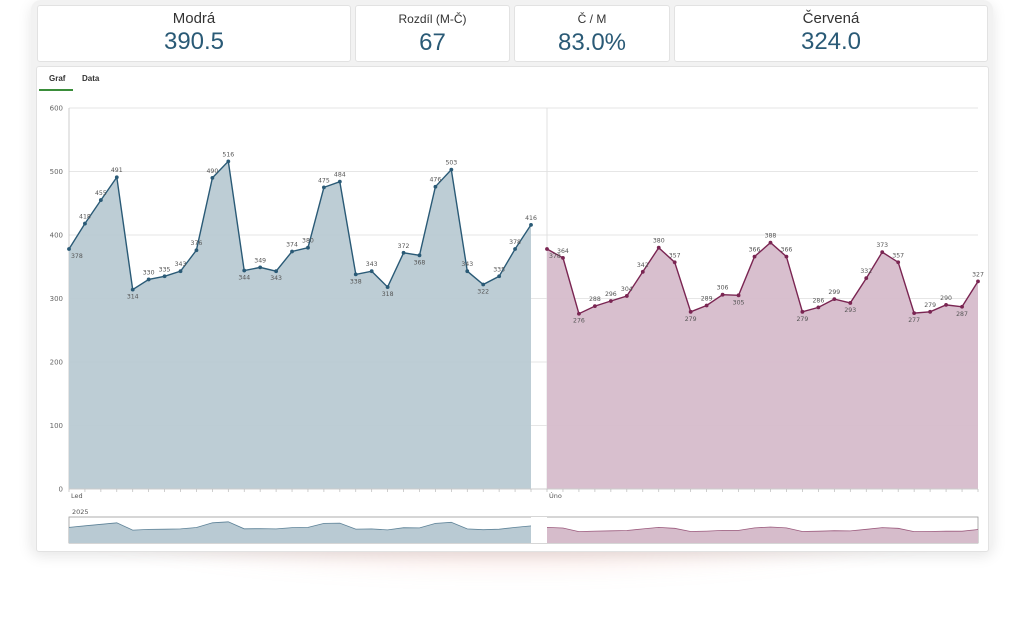 The height and width of the screenshot is (618, 1024). I want to click on red-data-label: 306, so click(723, 288).